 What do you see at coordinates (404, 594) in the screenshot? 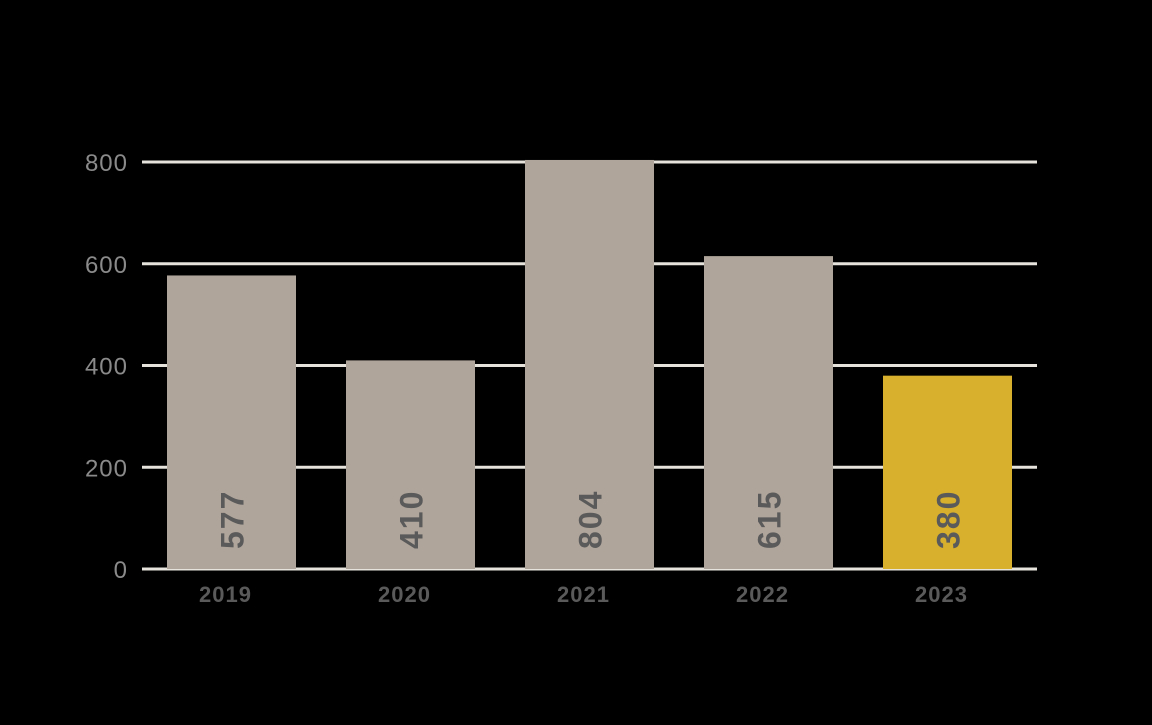
I see `x-tick-label-2020: 2020` at bounding box center [404, 594].